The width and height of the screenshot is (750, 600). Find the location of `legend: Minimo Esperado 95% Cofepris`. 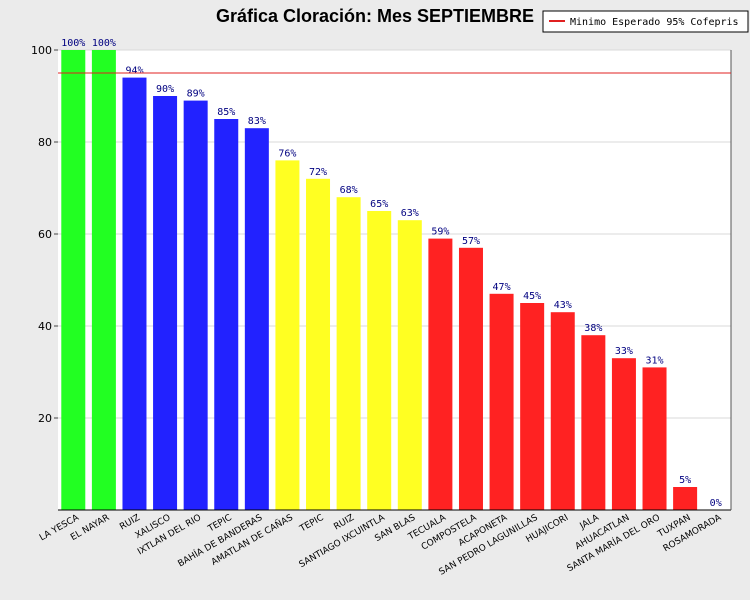

legend: Minimo Esperado 95% Cofepris is located at coordinates (645, 21).